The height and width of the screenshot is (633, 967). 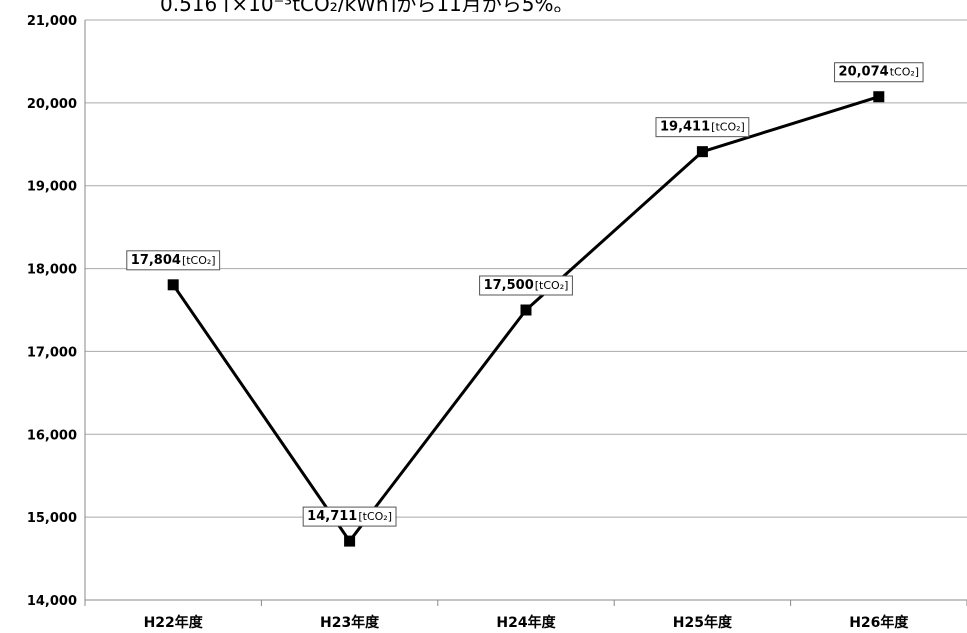 I want to click on y-tick-label: 19,000, so click(x=52, y=187).